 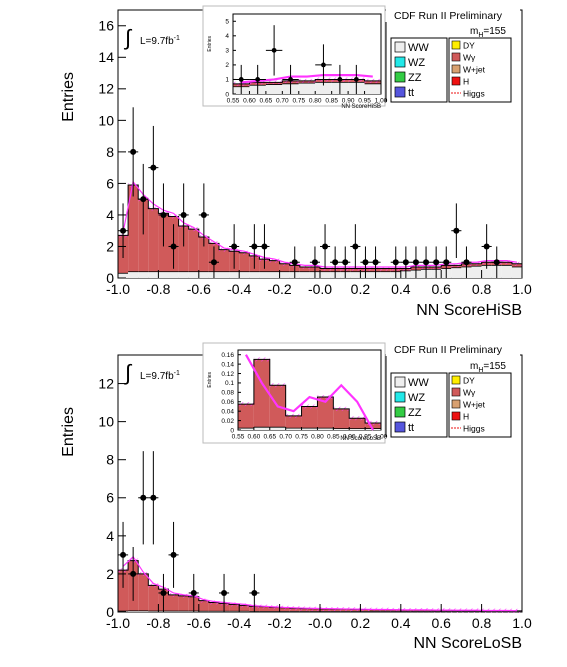 I want to click on bottom-inset-y-tick-label: 0.06, so click(x=227, y=402).